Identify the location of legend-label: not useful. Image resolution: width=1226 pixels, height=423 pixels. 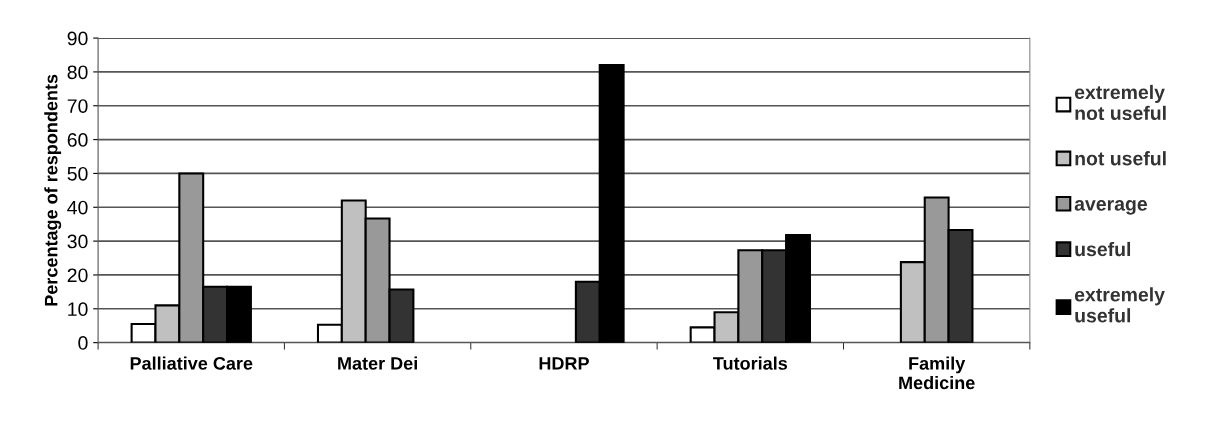
(1120, 158).